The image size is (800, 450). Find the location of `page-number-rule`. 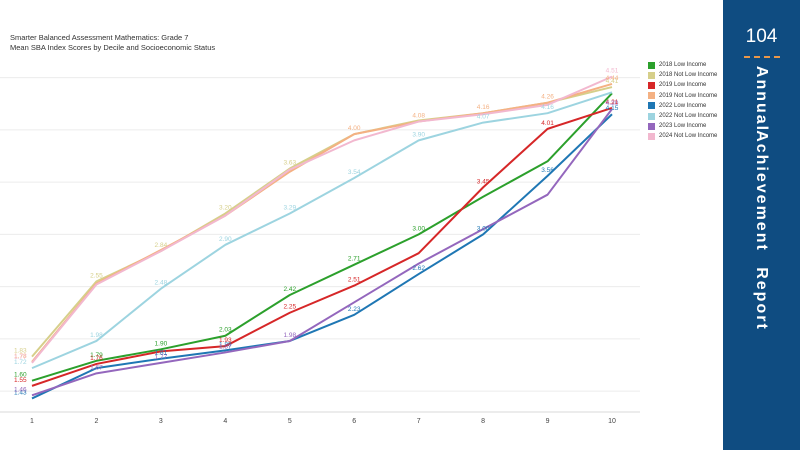

page-number-rule is located at coordinates (762, 57).